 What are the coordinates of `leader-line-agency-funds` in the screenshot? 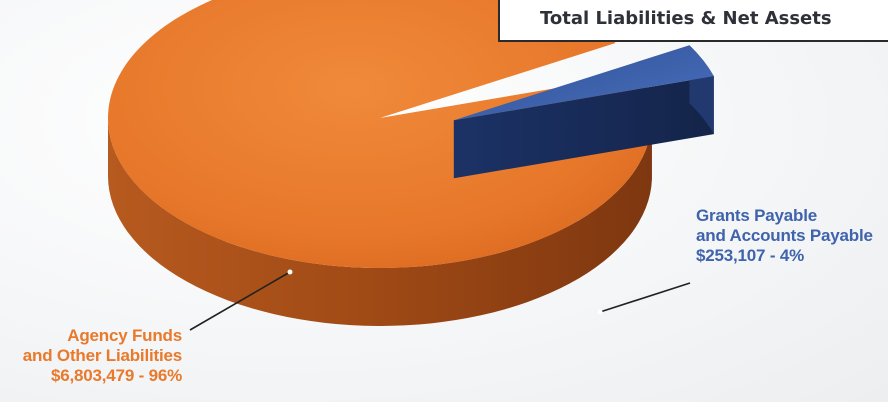 It's located at (240, 301).